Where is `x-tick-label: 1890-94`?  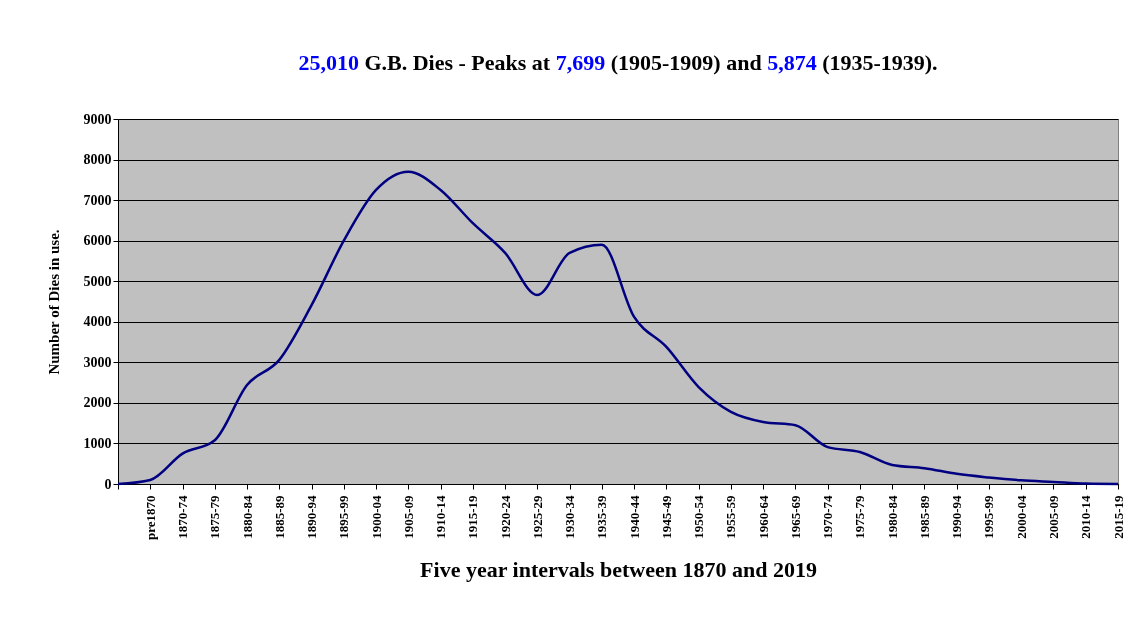
x-tick-label: 1890-94 is located at coordinates (312, 517).